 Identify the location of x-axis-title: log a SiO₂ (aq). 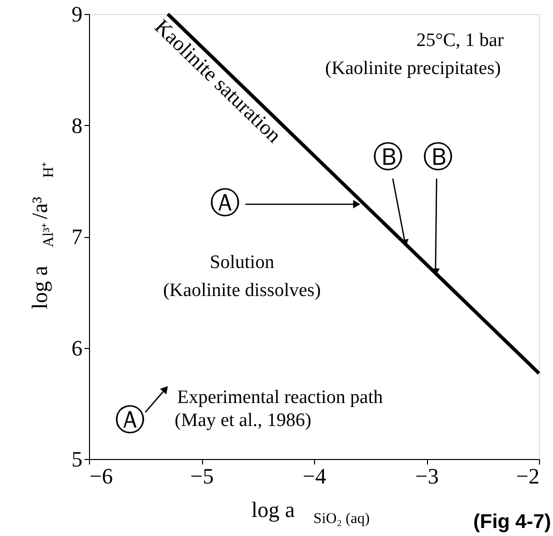
(310, 512).